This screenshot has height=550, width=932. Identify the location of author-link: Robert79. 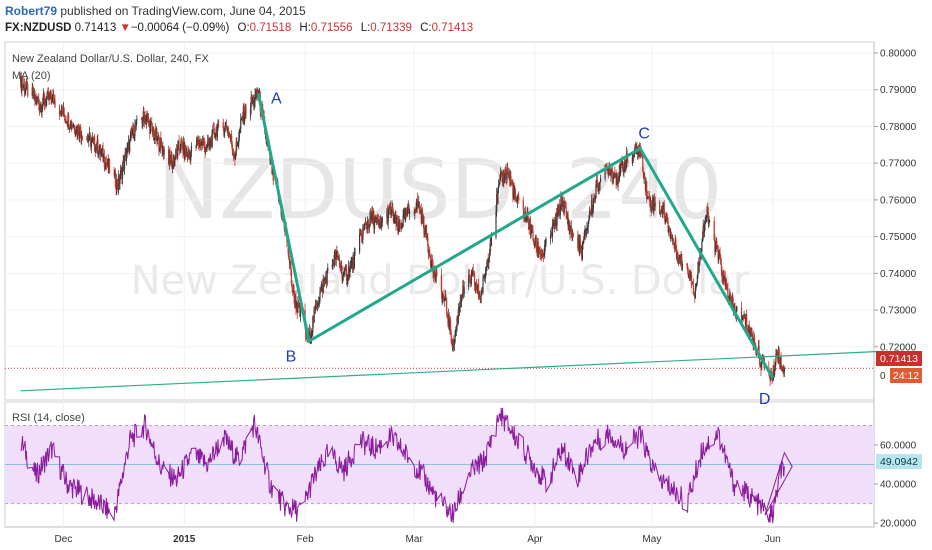
(31, 11).